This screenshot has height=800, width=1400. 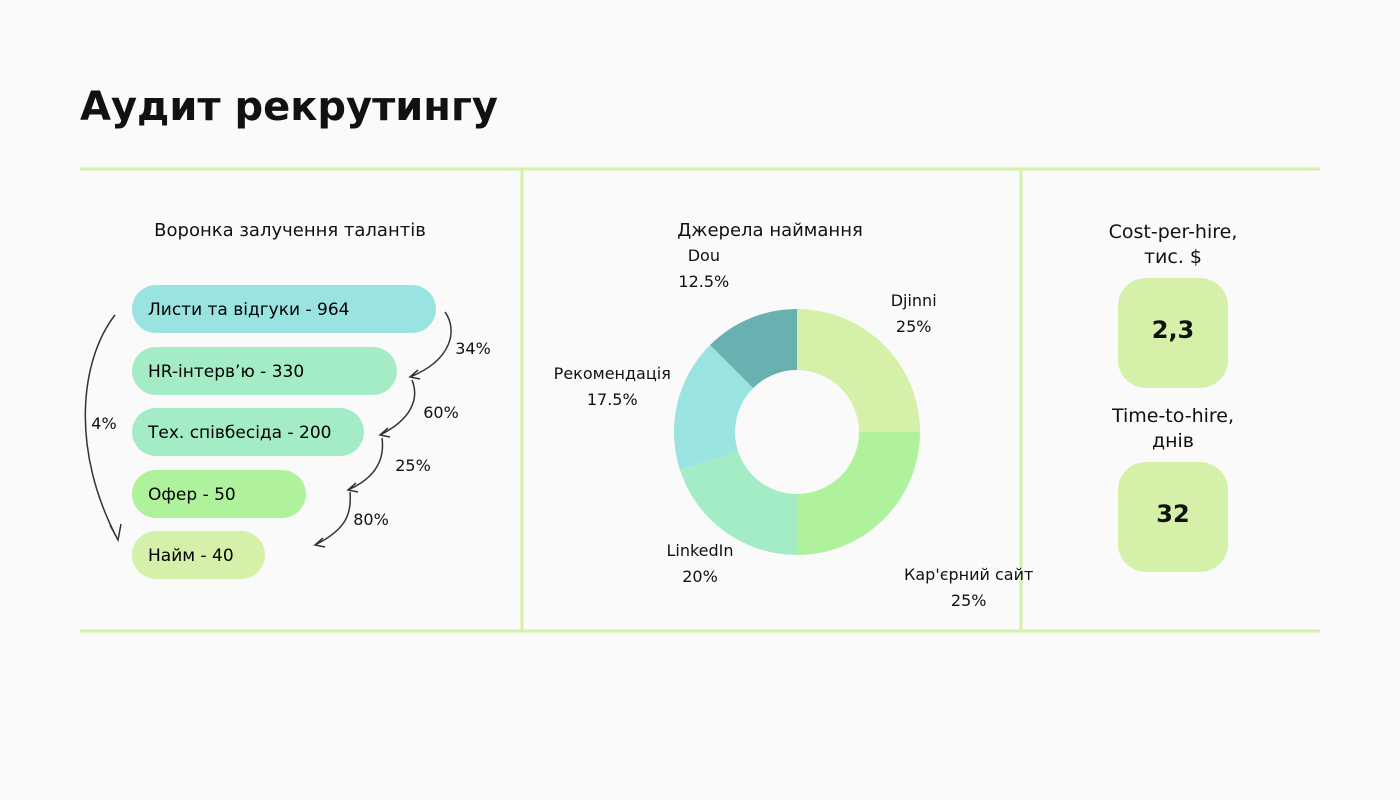 What do you see at coordinates (700, 577) in the screenshot?
I see `slice-value: 20%` at bounding box center [700, 577].